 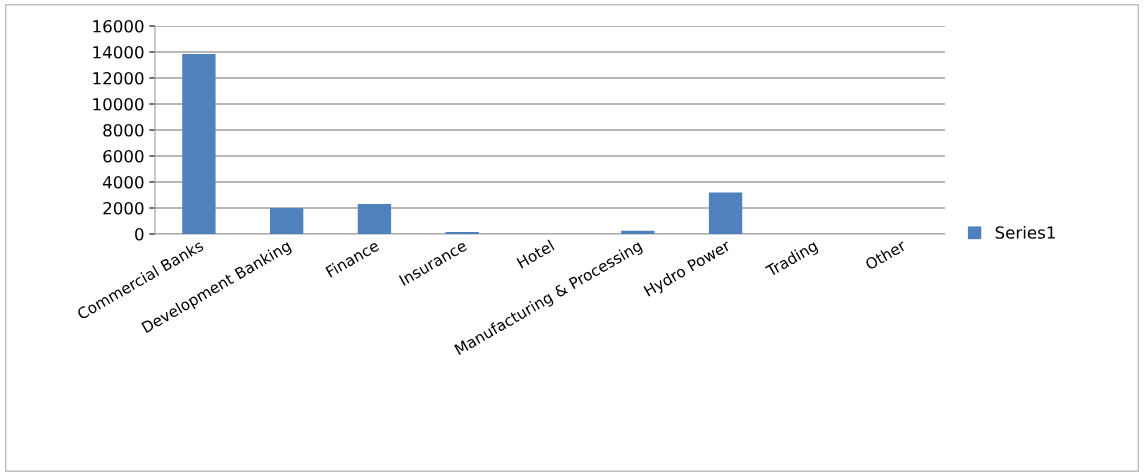 I want to click on y-tick-label: 16000, so click(x=118, y=26).